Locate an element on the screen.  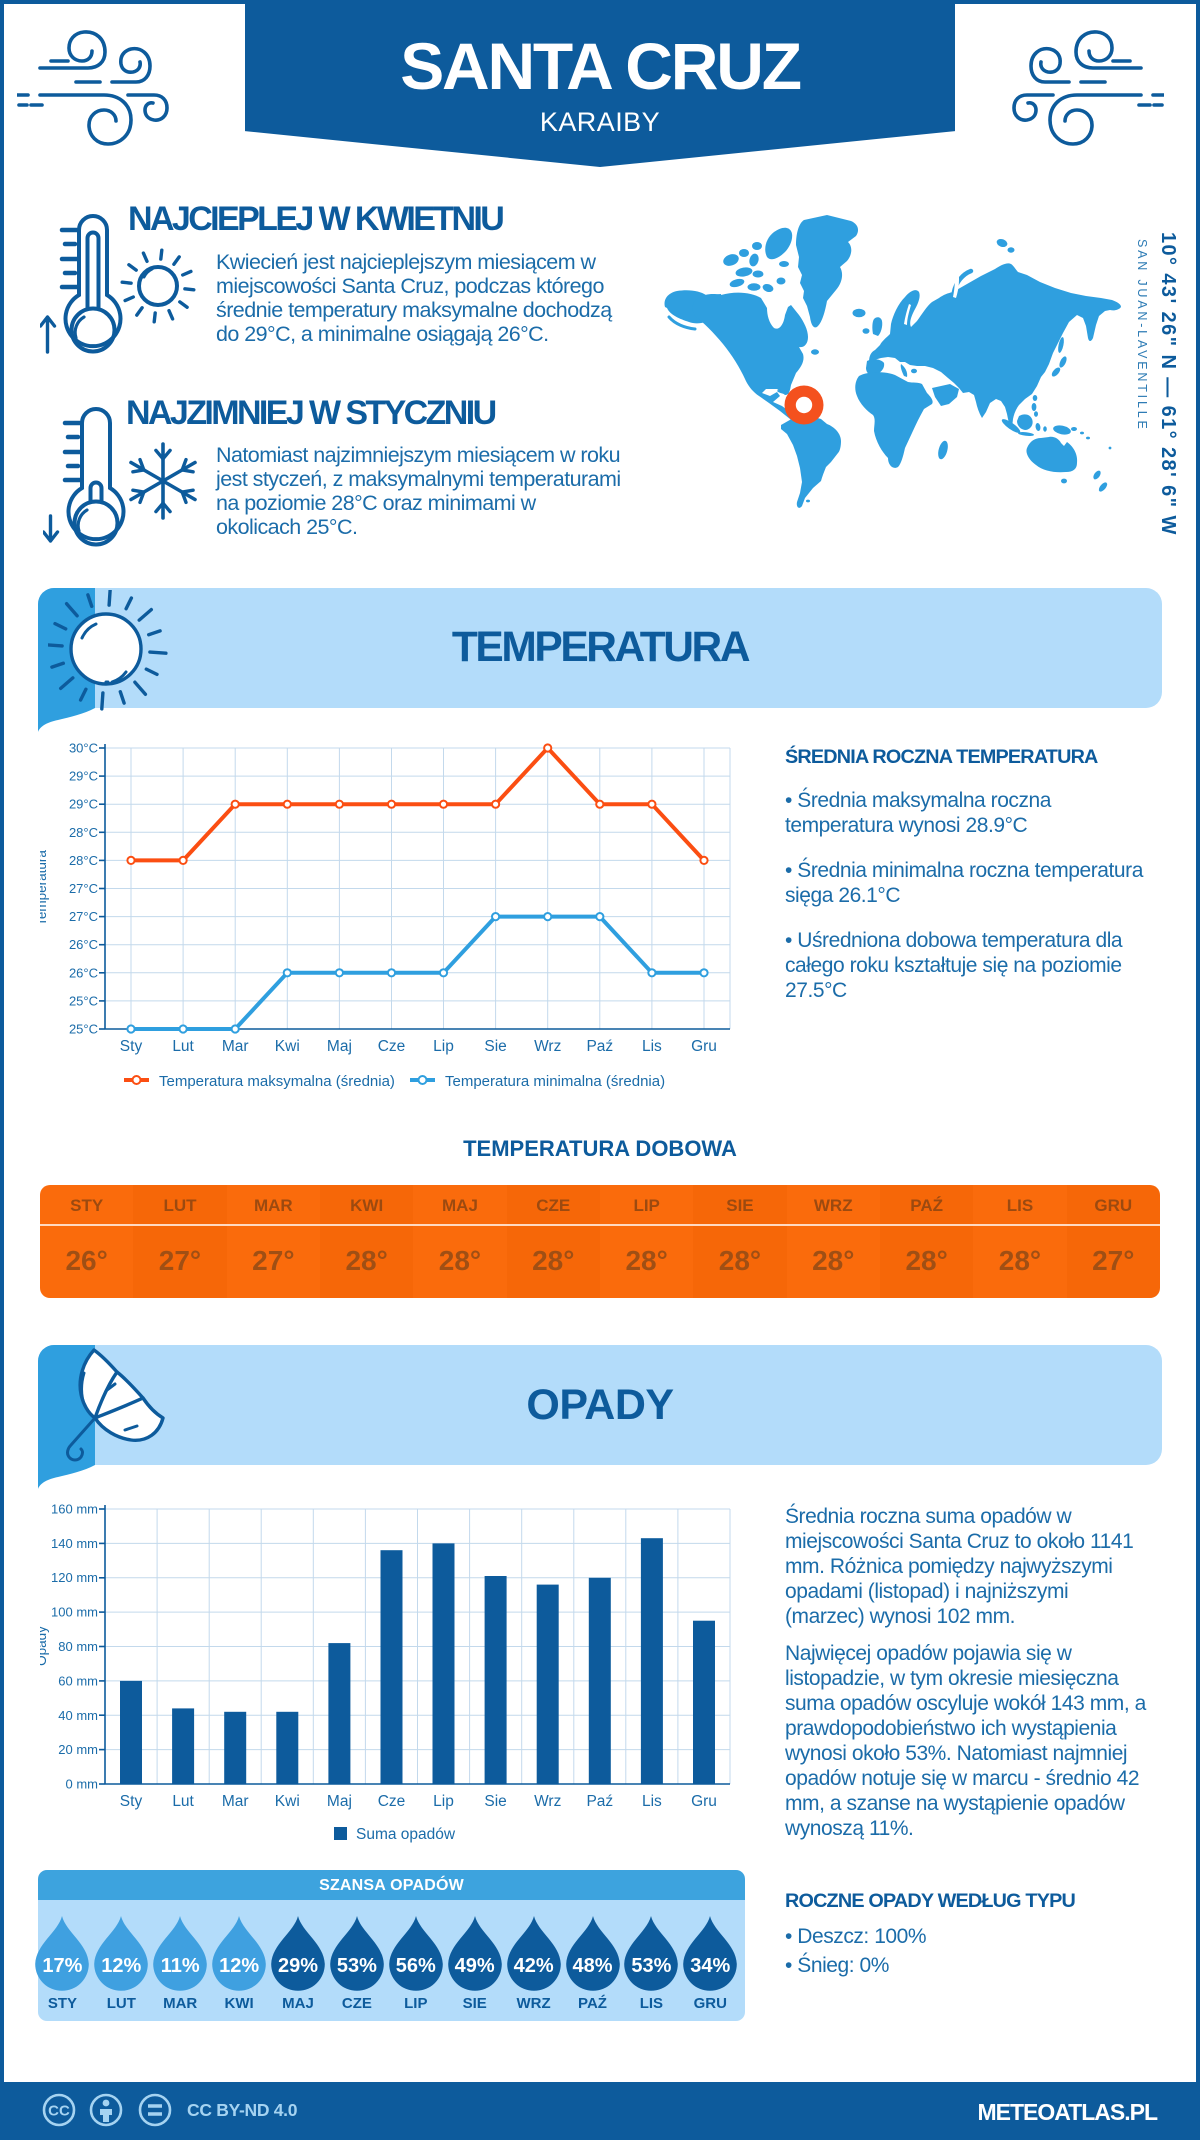
svg-text:Temperatura minimalna (średnia: Temperatura minimalna (średnia) is located at coordinates (555, 1081).